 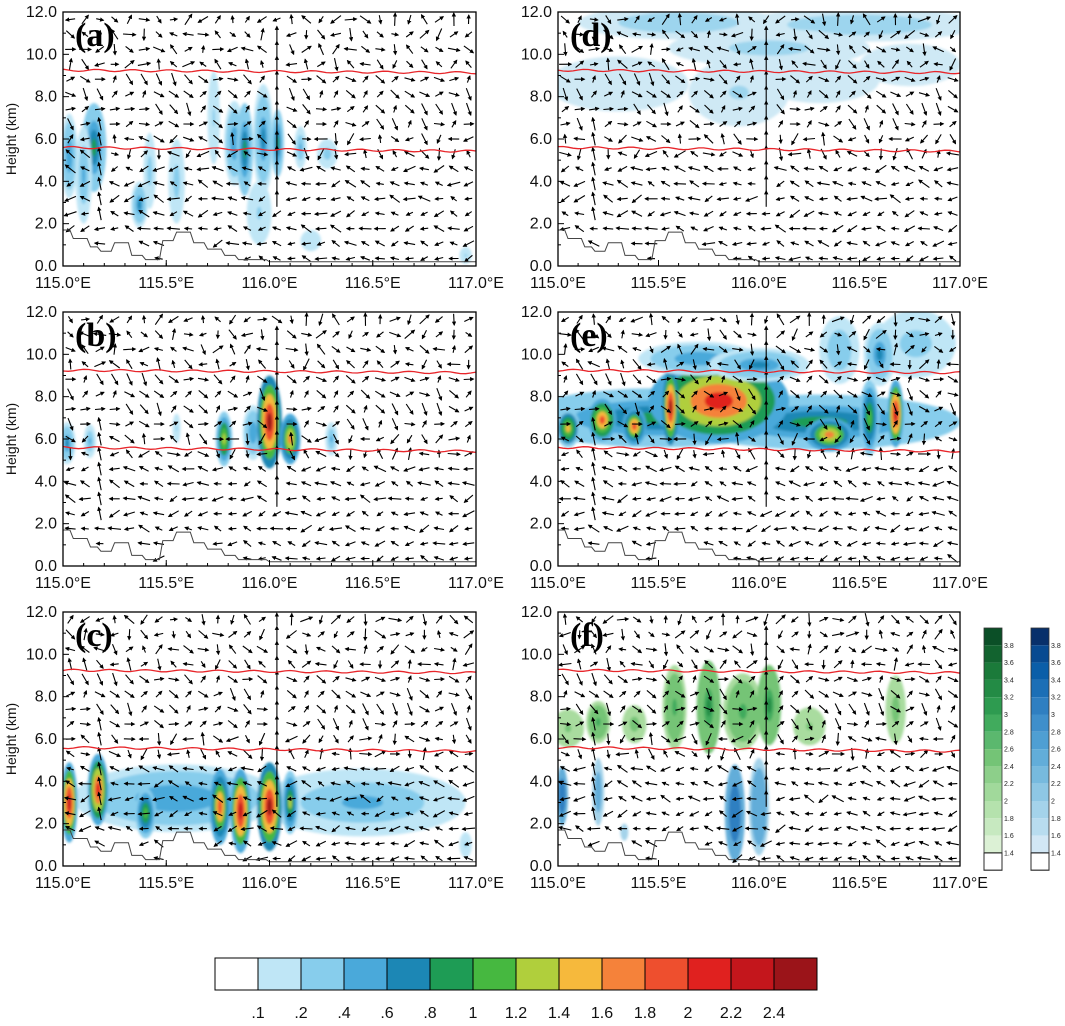 What do you see at coordinates (659, 583) in the screenshot?
I see `x-tick-label: 115.5°E` at bounding box center [659, 583].